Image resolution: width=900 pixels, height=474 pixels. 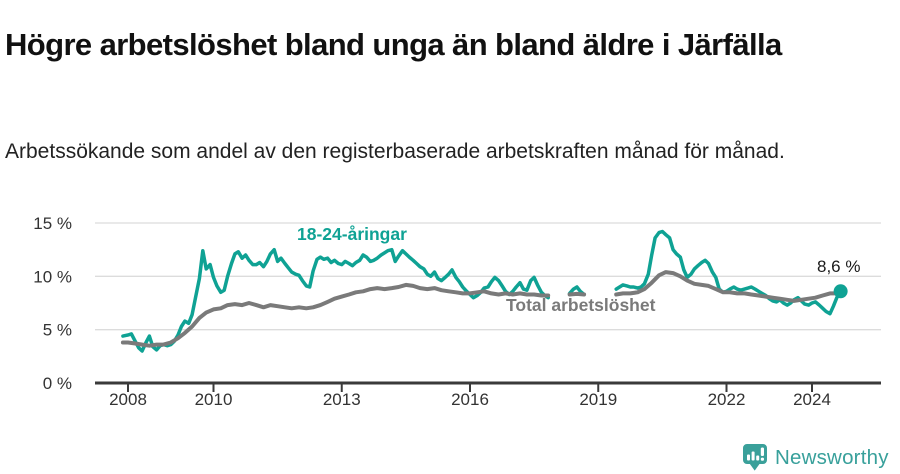 I want to click on newsworthy-wordmark: Newsworthy, so click(x=832, y=457).